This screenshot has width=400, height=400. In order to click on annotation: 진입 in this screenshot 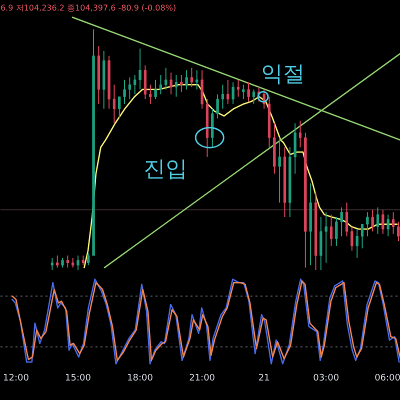, I will do `click(166, 169)`.